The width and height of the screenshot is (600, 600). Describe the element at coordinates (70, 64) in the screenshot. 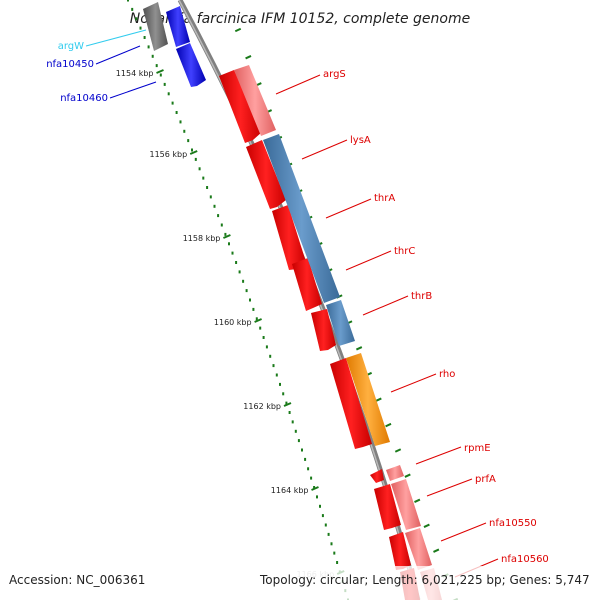

I see `gene-label-nfa10450: nfa10450` at that location.